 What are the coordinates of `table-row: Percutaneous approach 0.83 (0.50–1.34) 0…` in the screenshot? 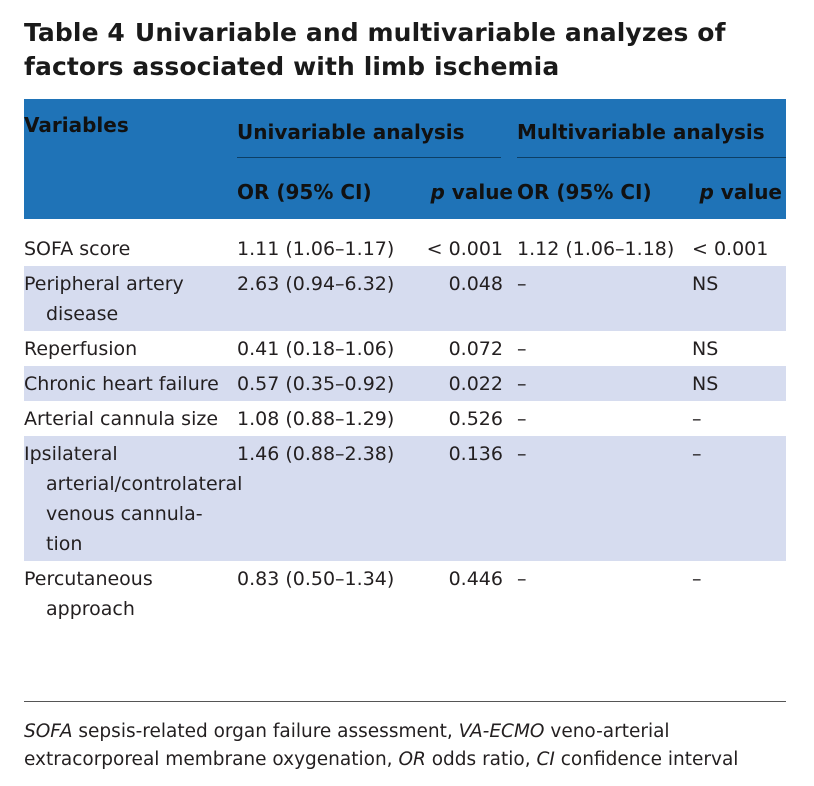 It's located at (405, 593).